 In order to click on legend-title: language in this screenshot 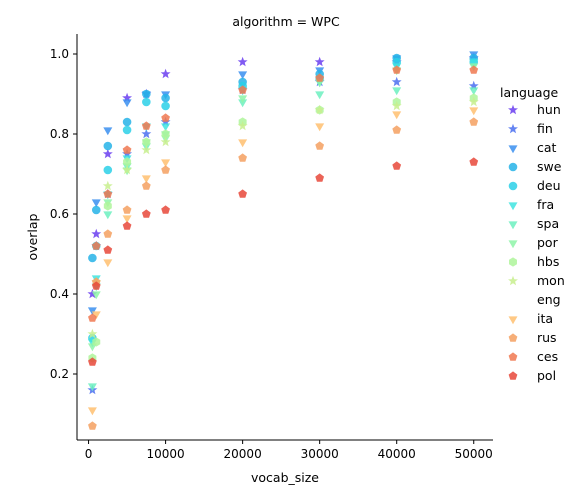, I will do `click(529, 92)`.